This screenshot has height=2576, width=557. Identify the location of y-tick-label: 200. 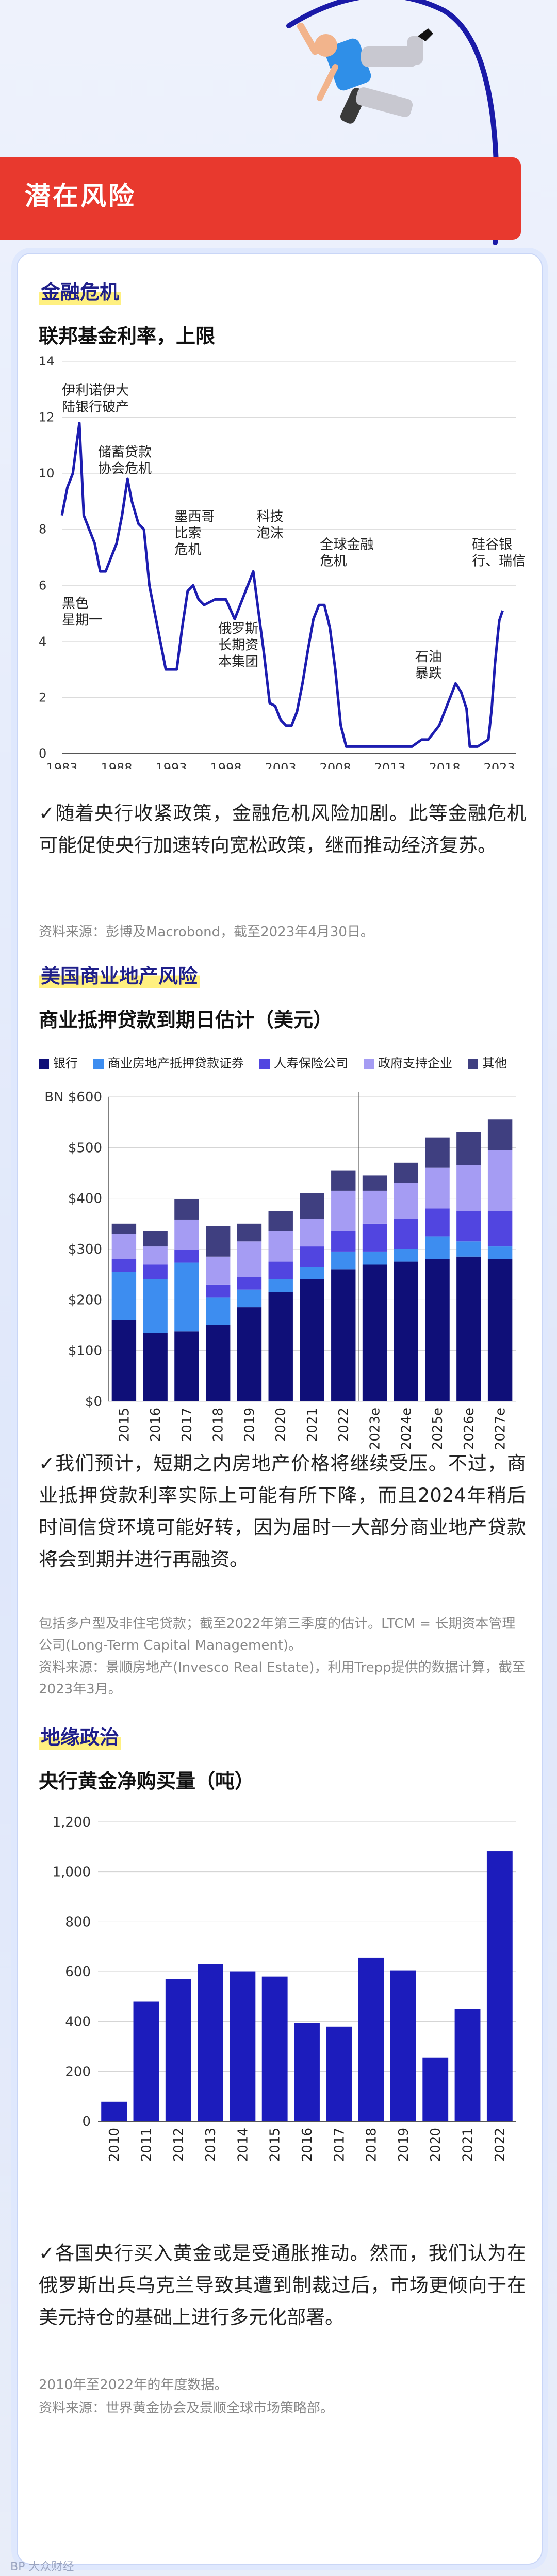
(78, 2071).